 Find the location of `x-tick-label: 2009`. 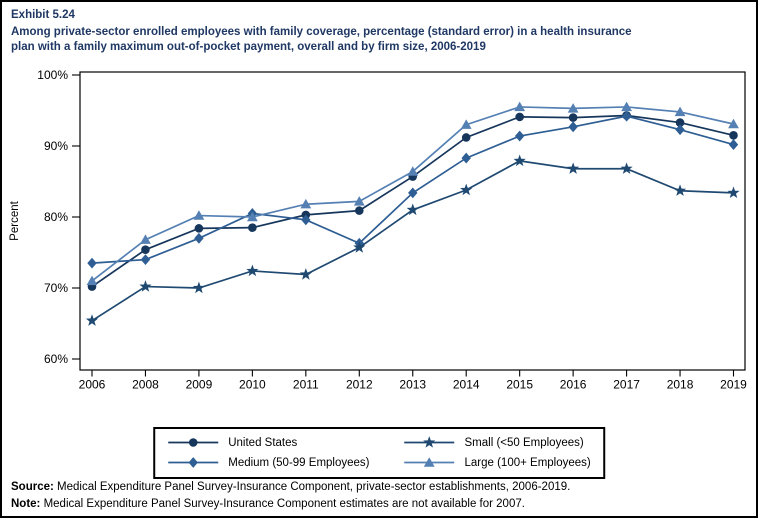

x-tick-label: 2009 is located at coordinates (199, 385).